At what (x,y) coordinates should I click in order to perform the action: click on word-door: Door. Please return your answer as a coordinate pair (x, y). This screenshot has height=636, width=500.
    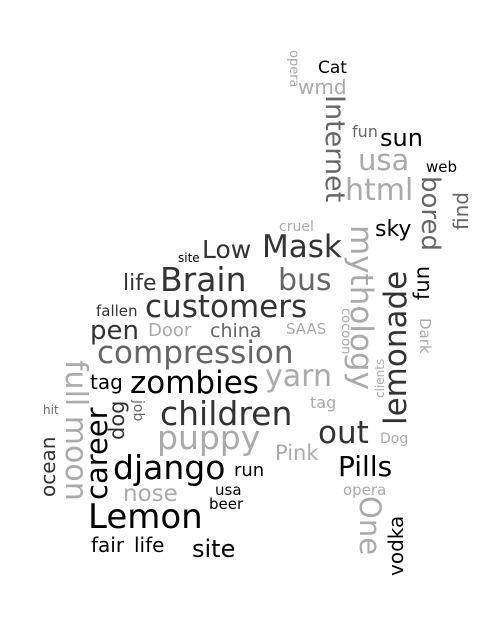
    Looking at the image, I should click on (170, 330).